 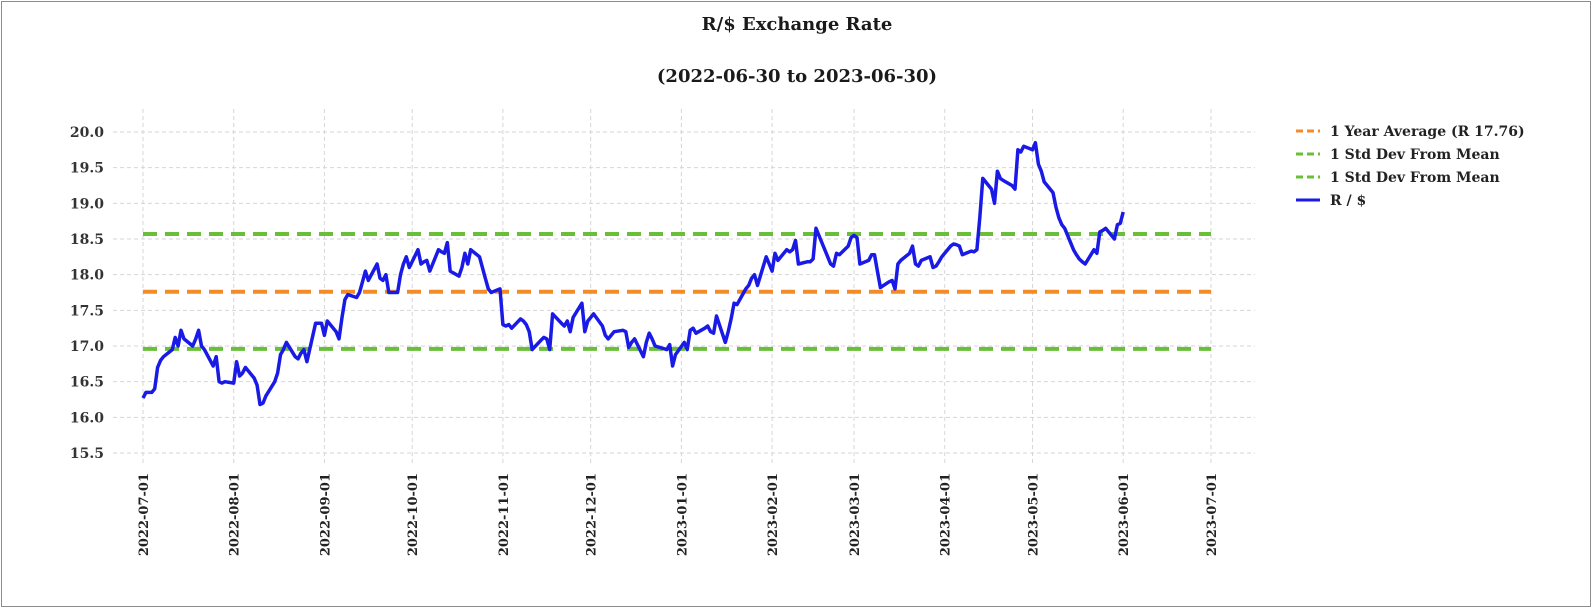 What do you see at coordinates (87, 240) in the screenshot?
I see `y-tick-label: 18.5` at bounding box center [87, 240].